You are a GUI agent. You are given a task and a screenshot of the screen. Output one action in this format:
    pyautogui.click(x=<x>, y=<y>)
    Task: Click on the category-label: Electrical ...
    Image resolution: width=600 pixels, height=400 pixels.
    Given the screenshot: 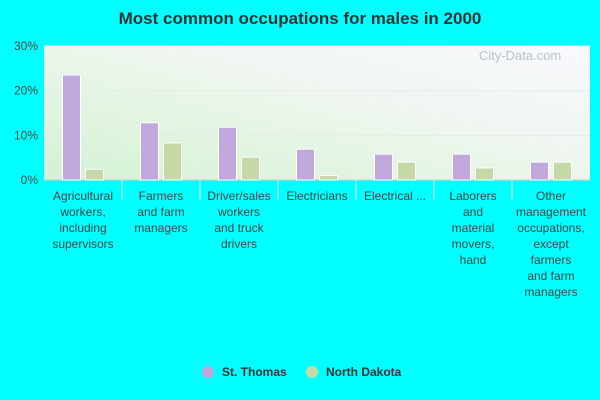 What is the action you would take?
    pyautogui.click(x=395, y=196)
    